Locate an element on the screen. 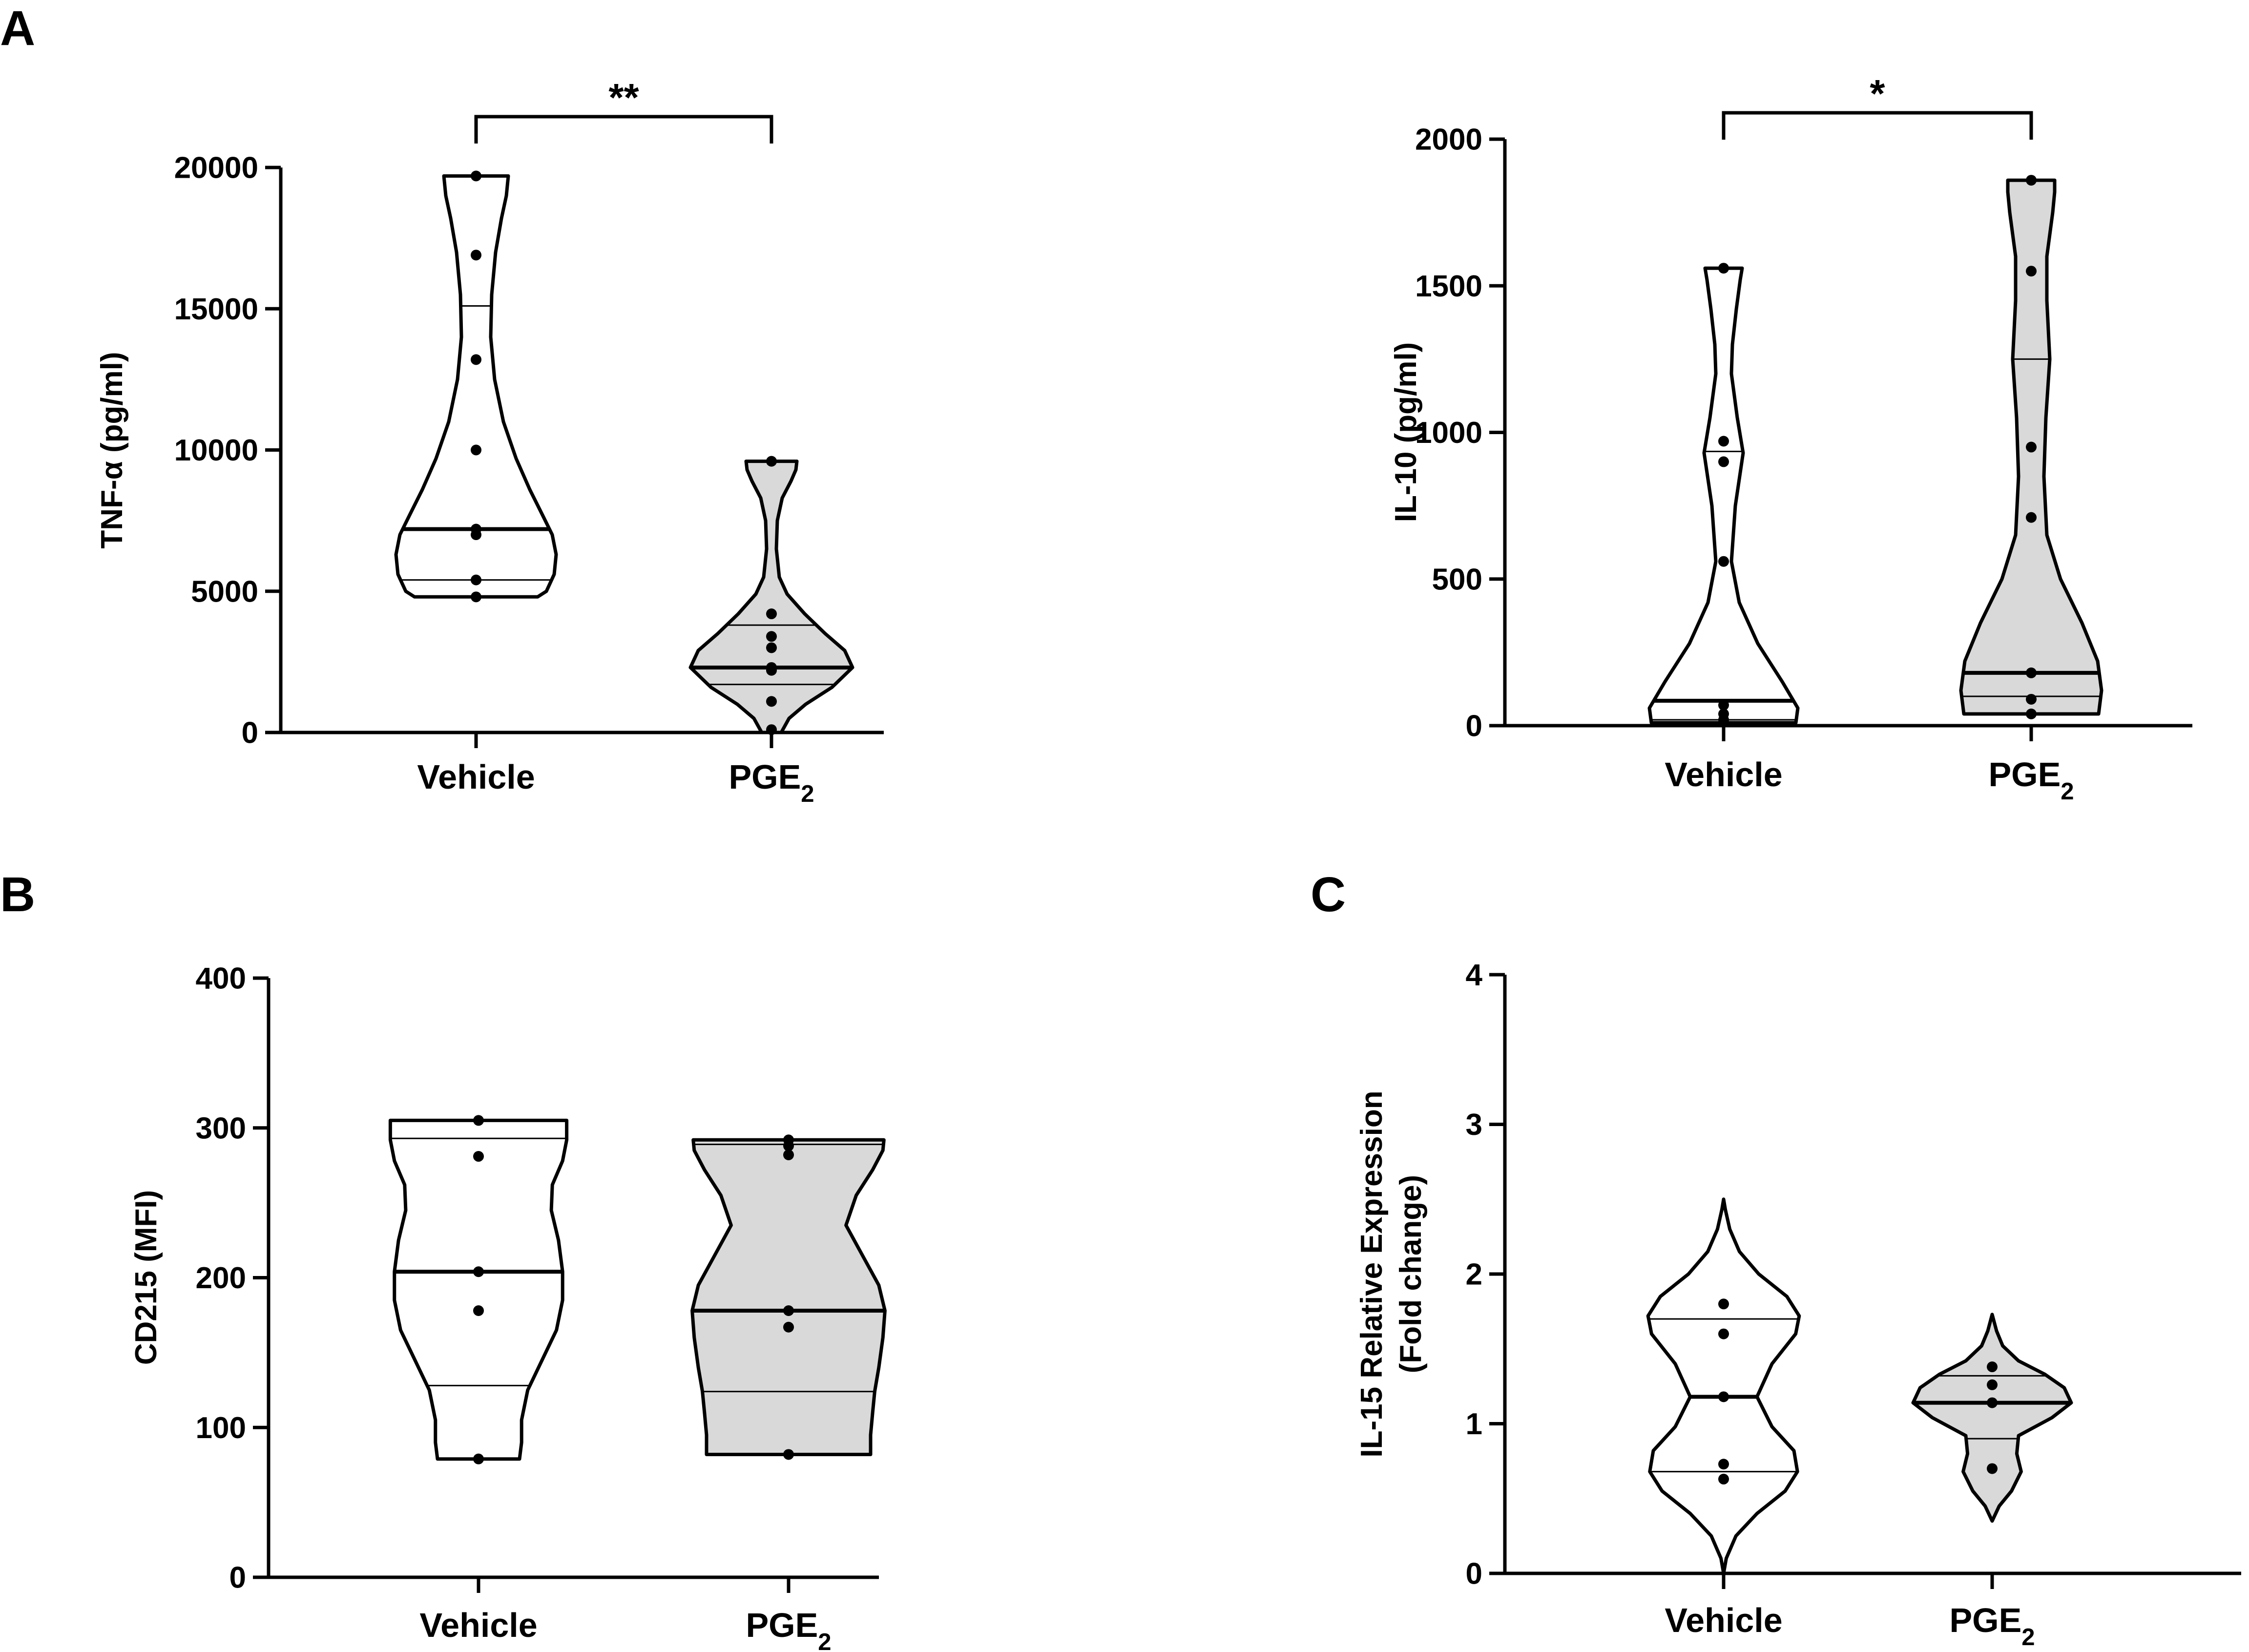  significance-label: ** is located at coordinates (623, 97).